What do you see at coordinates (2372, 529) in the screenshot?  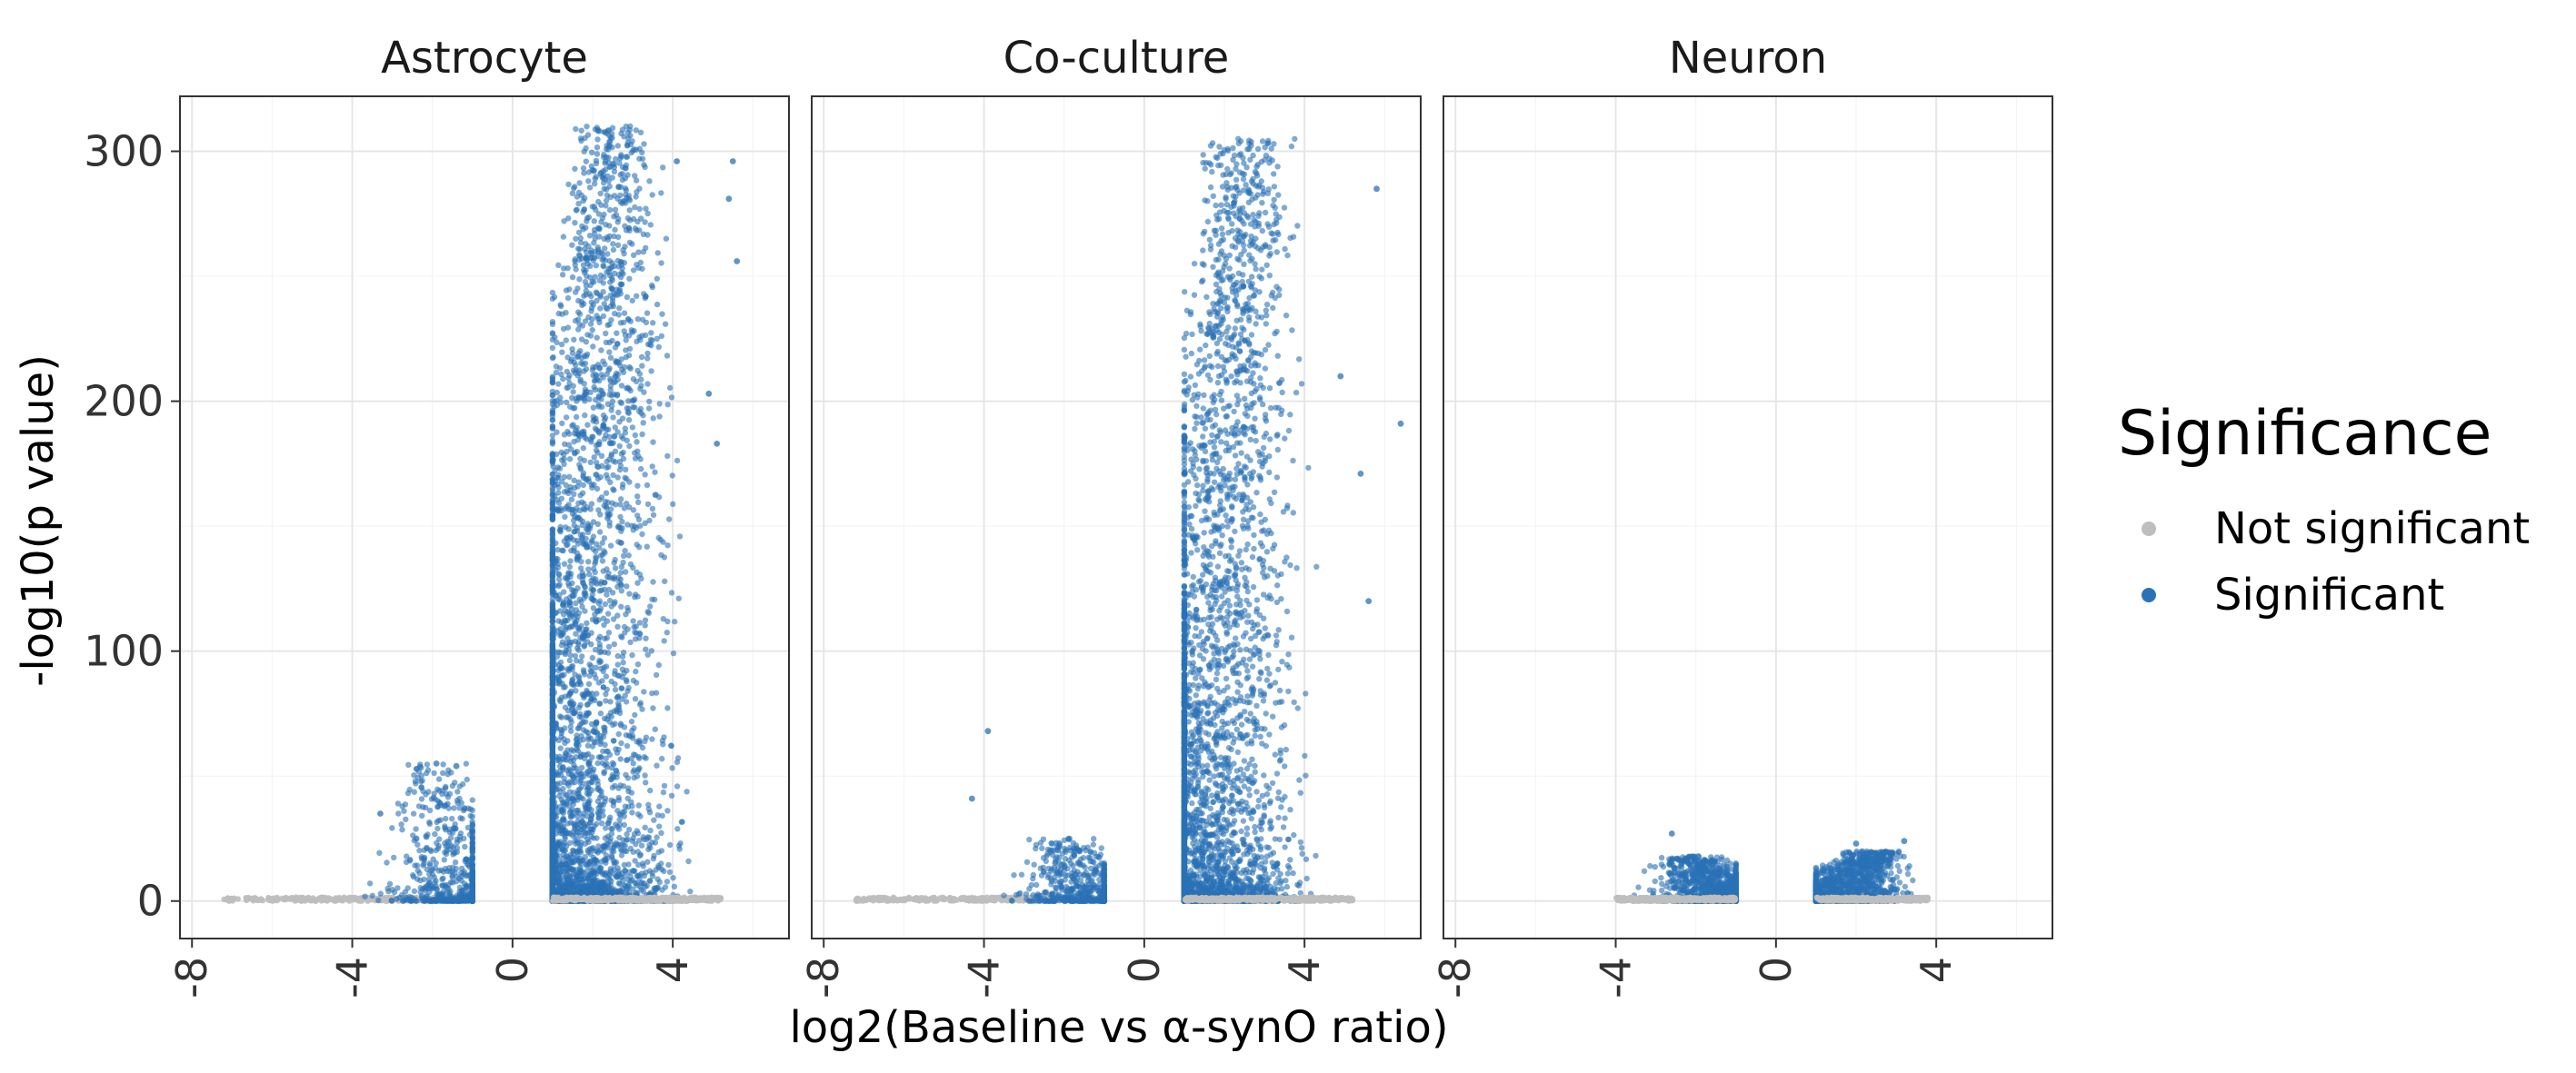 I see `legend-label-not-significant: Not significant` at bounding box center [2372, 529].